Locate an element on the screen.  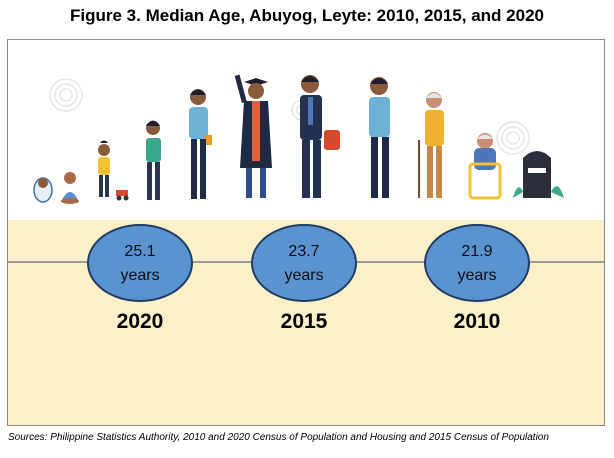
year-label-2020: 2020 is located at coordinates (140, 321).